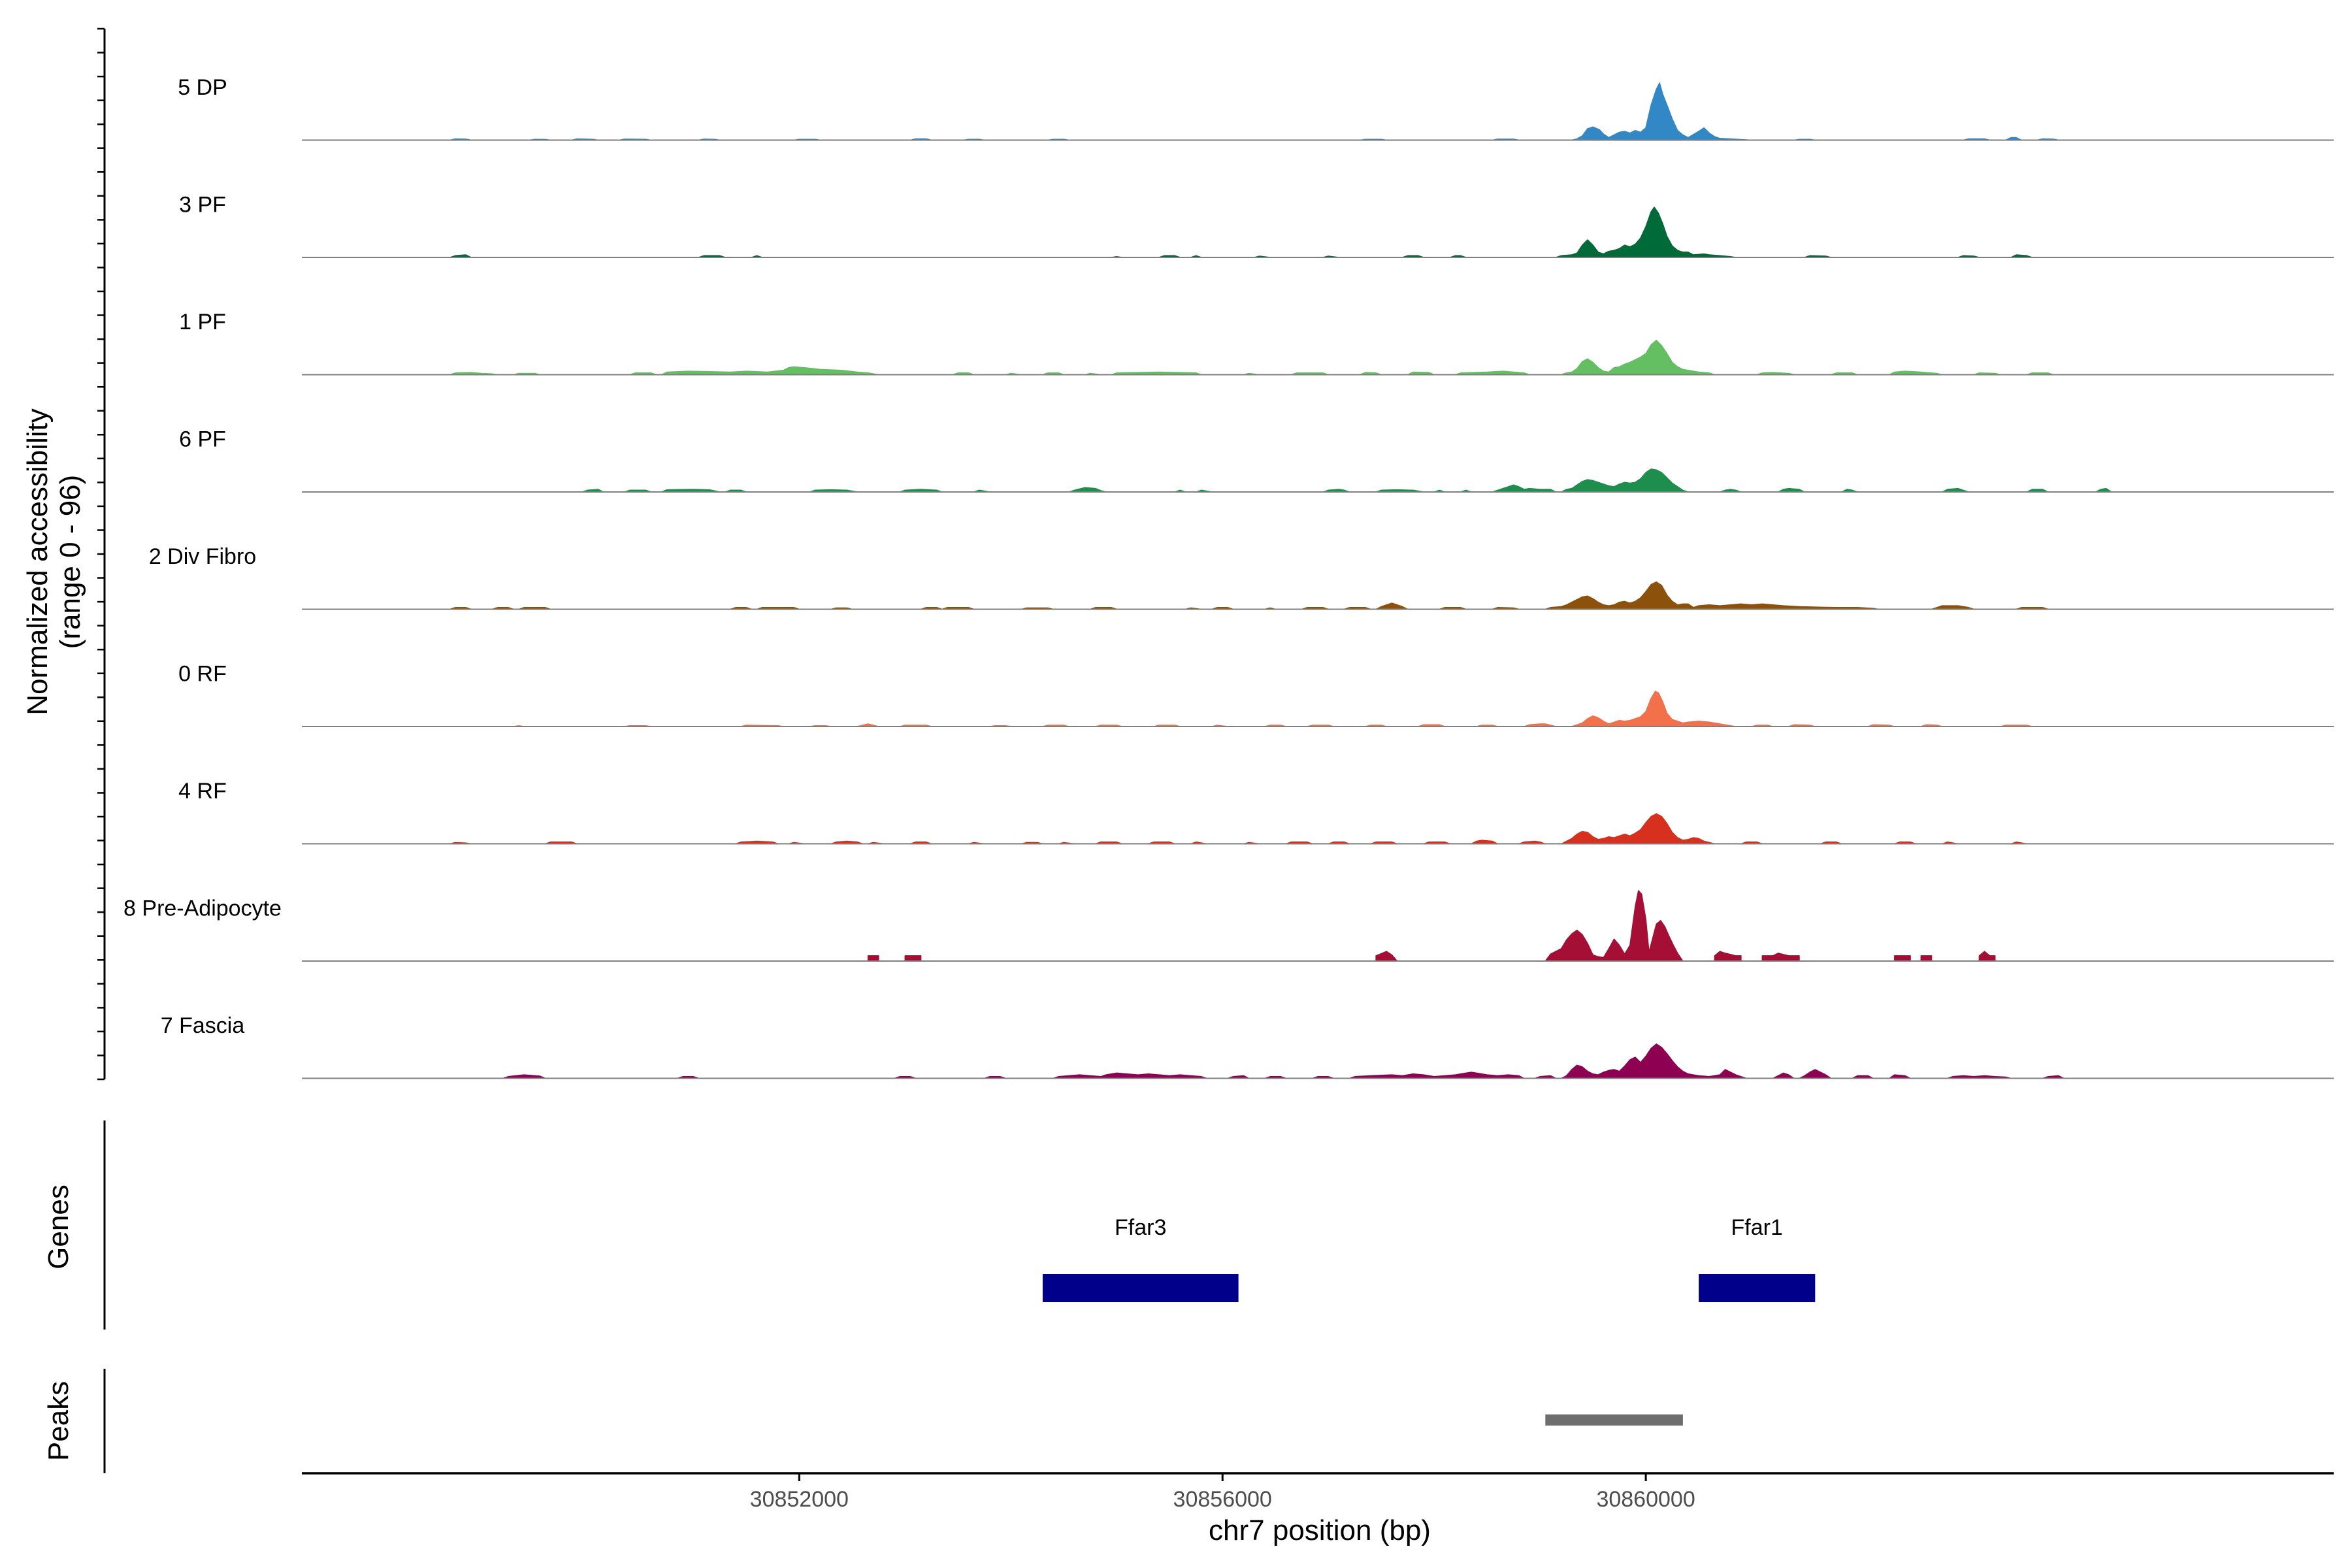 This screenshot has height=1568, width=2352. What do you see at coordinates (1249, 595) in the screenshot?
I see `coverage-area-2-div-fibro` at bounding box center [1249, 595].